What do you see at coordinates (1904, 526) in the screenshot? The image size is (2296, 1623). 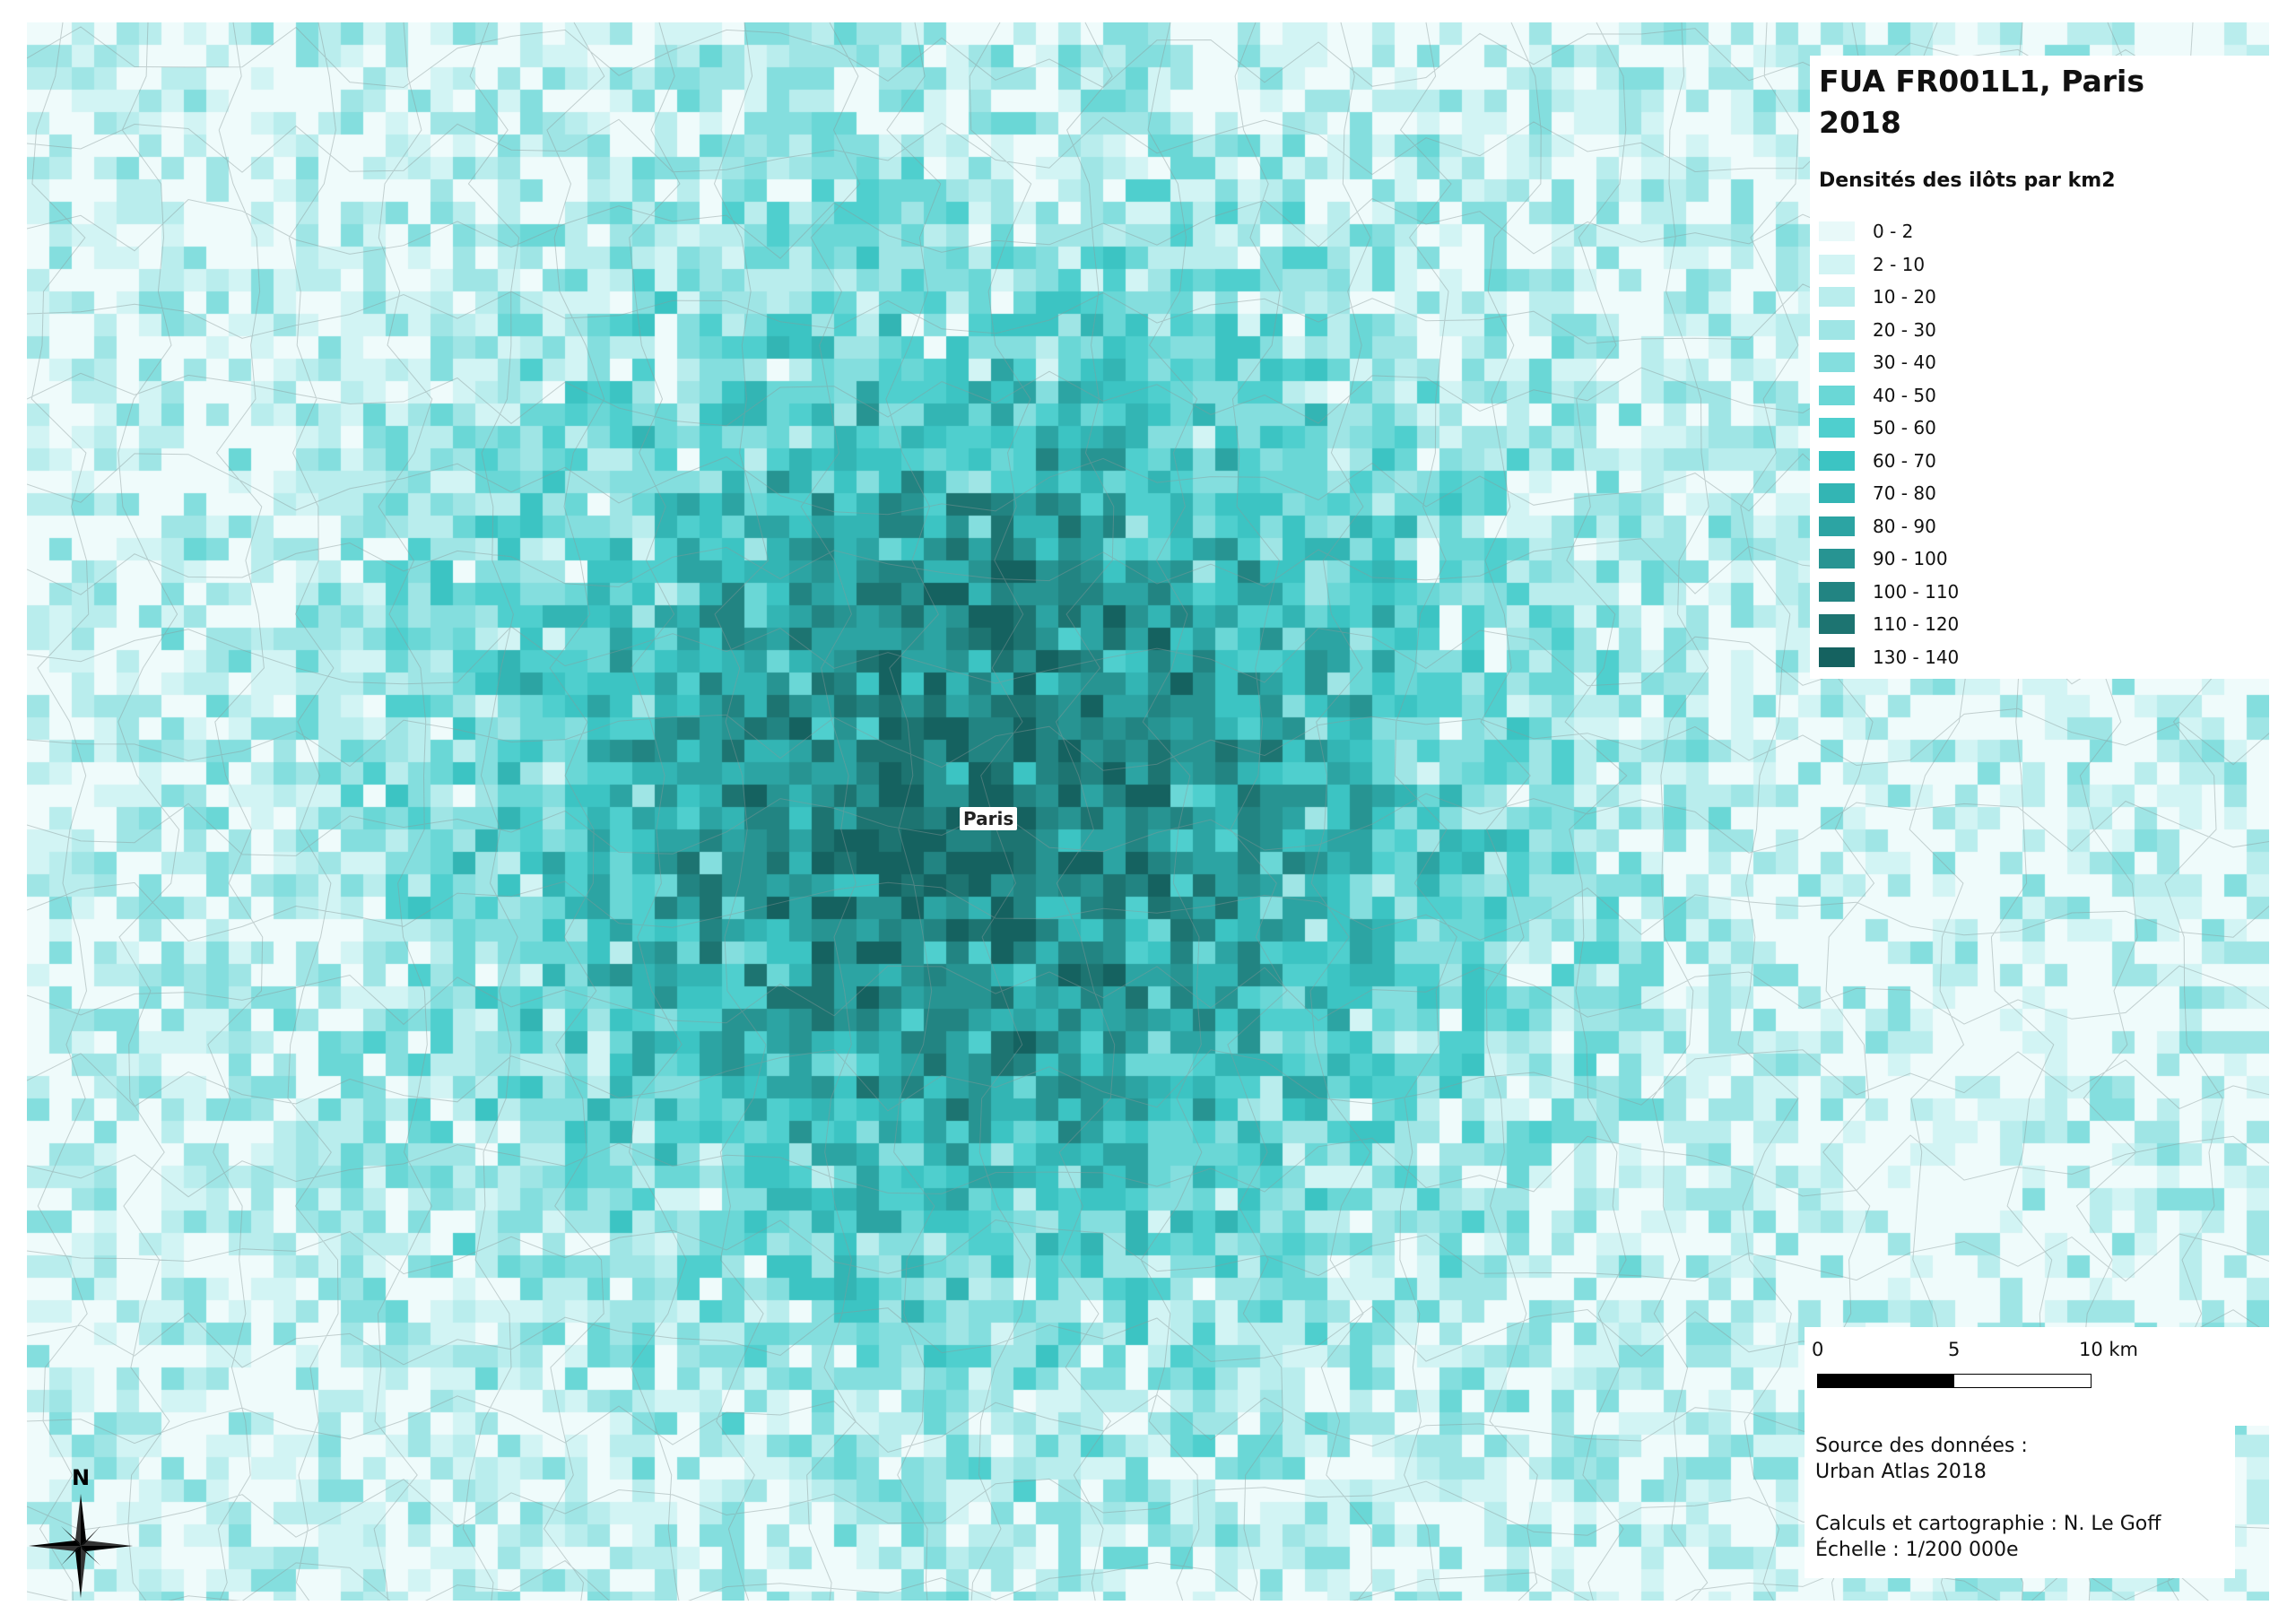 I see `legend-label: 80 - 90` at bounding box center [1904, 526].